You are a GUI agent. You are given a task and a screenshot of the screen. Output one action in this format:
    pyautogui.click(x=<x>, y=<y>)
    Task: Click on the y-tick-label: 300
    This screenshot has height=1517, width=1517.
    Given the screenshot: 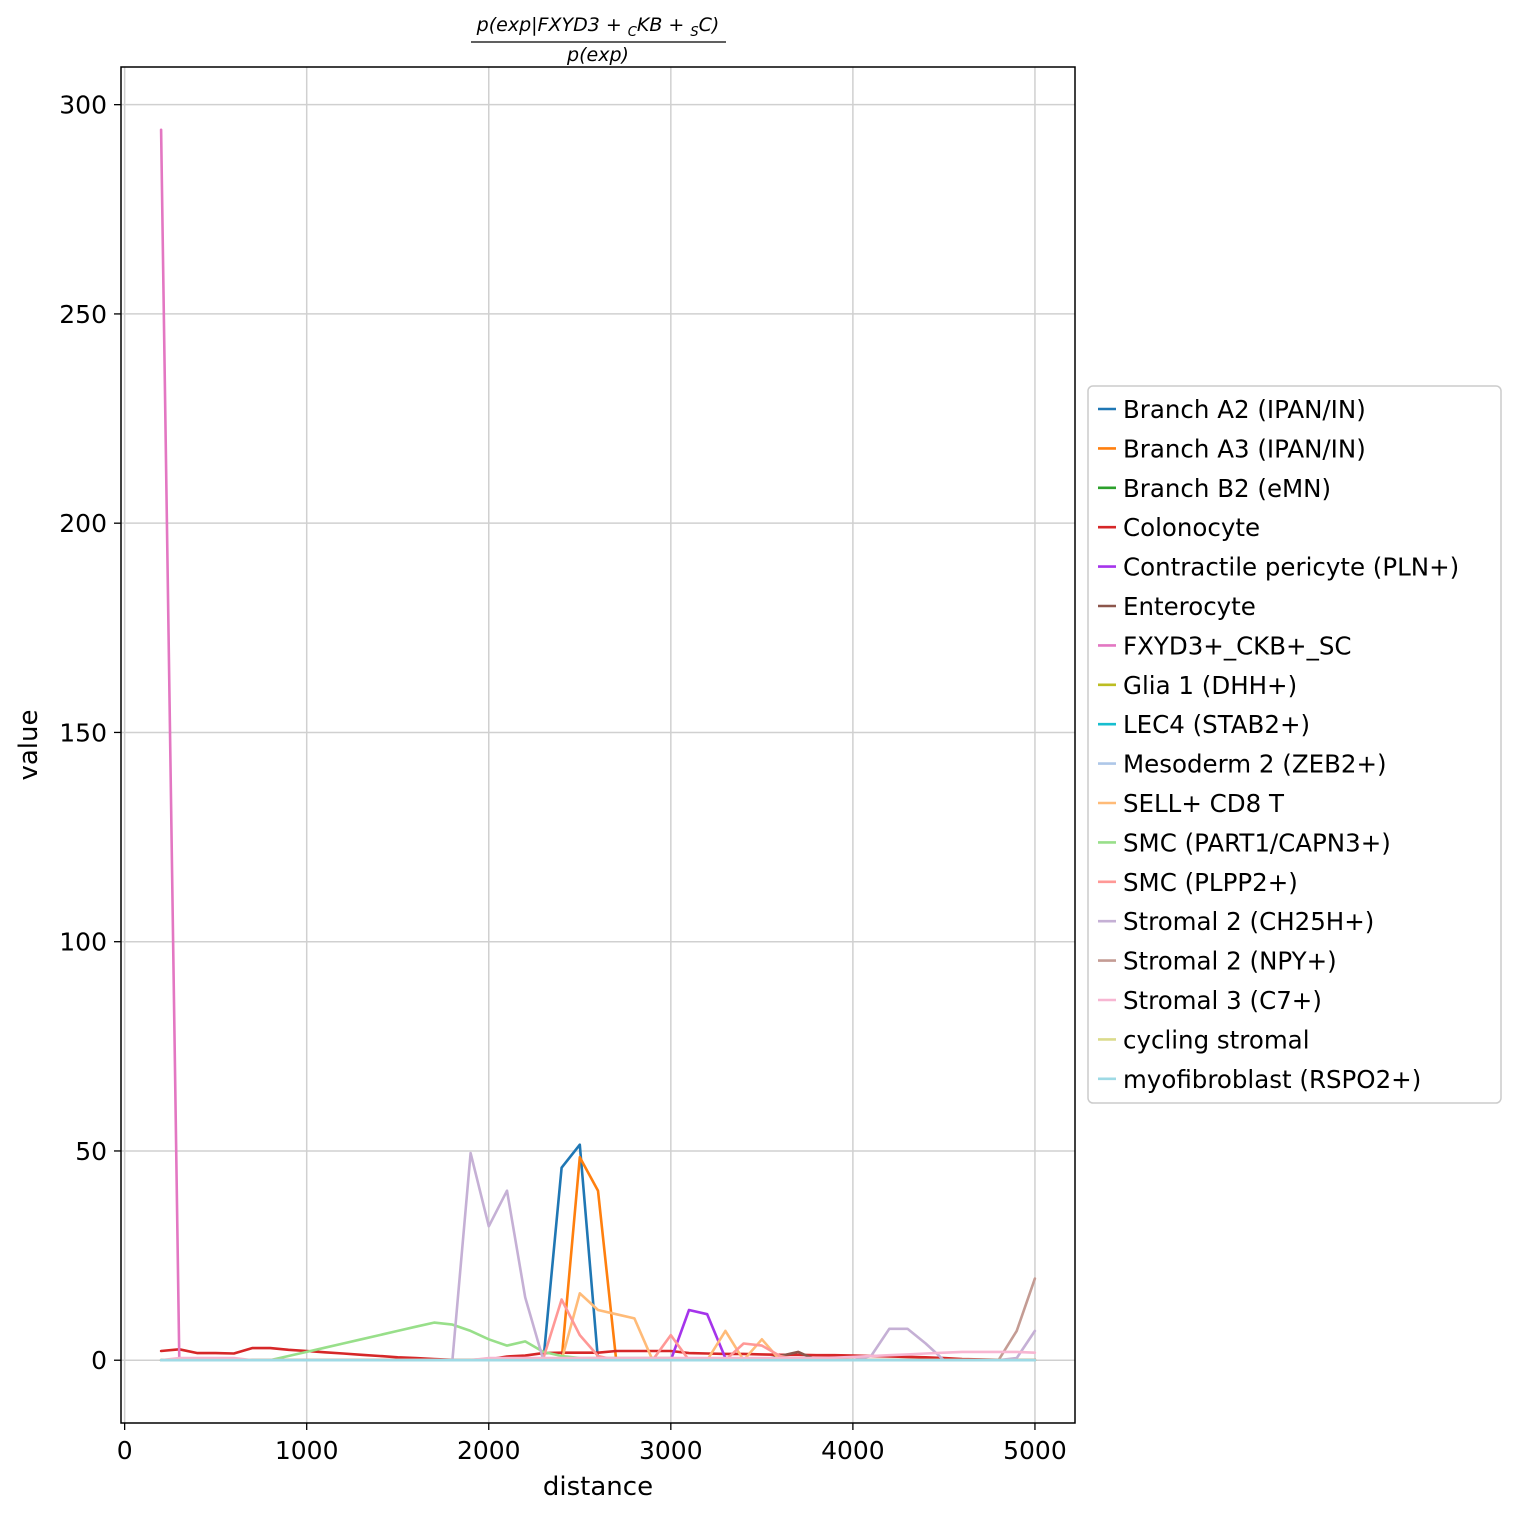 What is the action you would take?
    pyautogui.click(x=83, y=105)
    